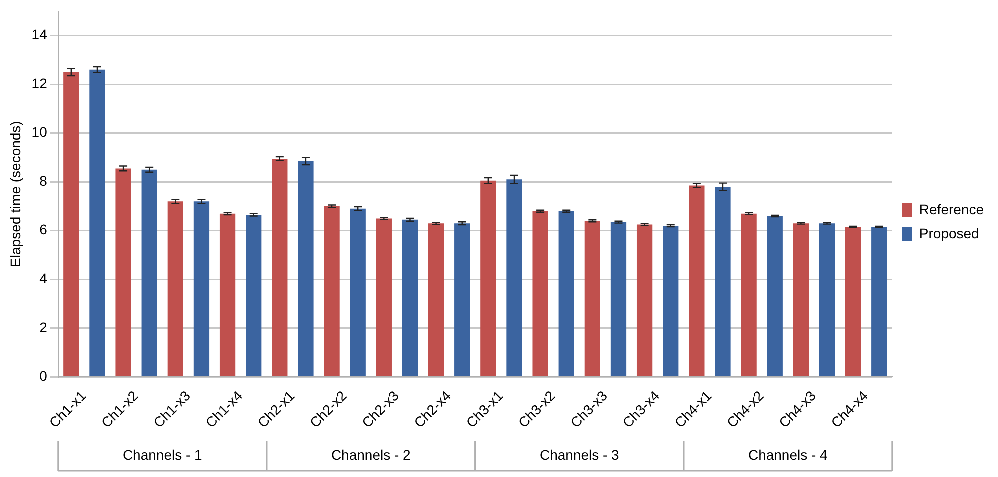  I want to click on text: Channels - 4, so click(788, 454).